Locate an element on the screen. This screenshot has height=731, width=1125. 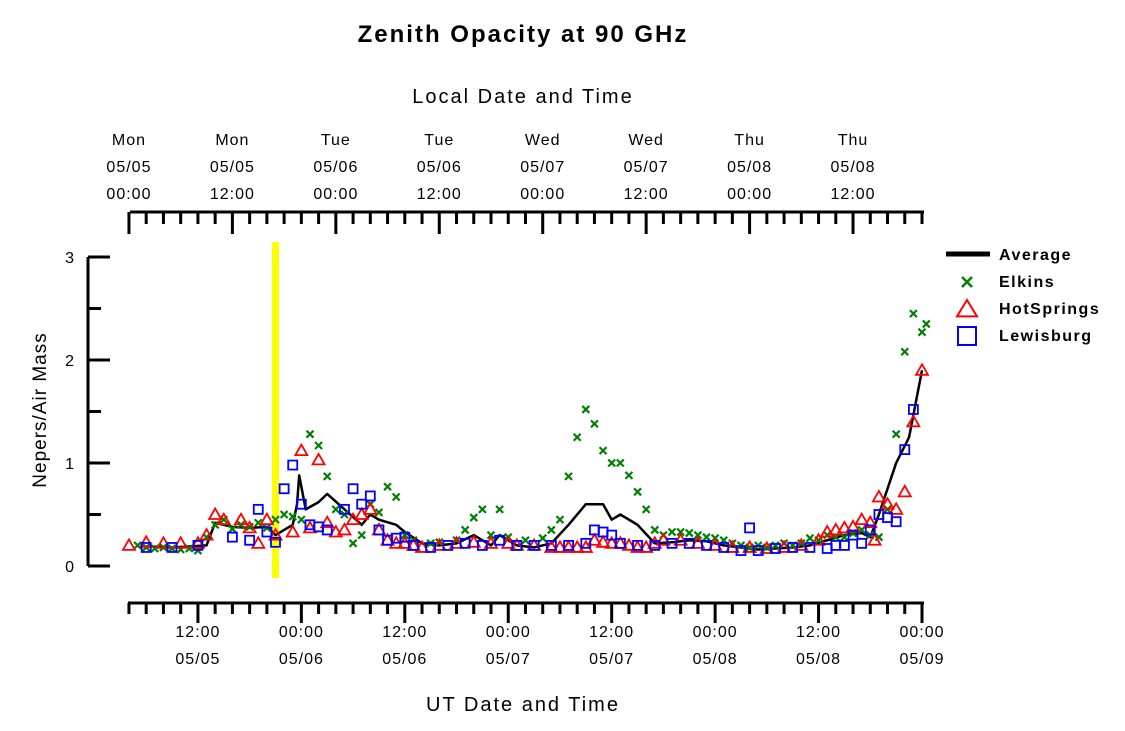
bottom-tick-label: 05/07 is located at coordinates (611, 659).